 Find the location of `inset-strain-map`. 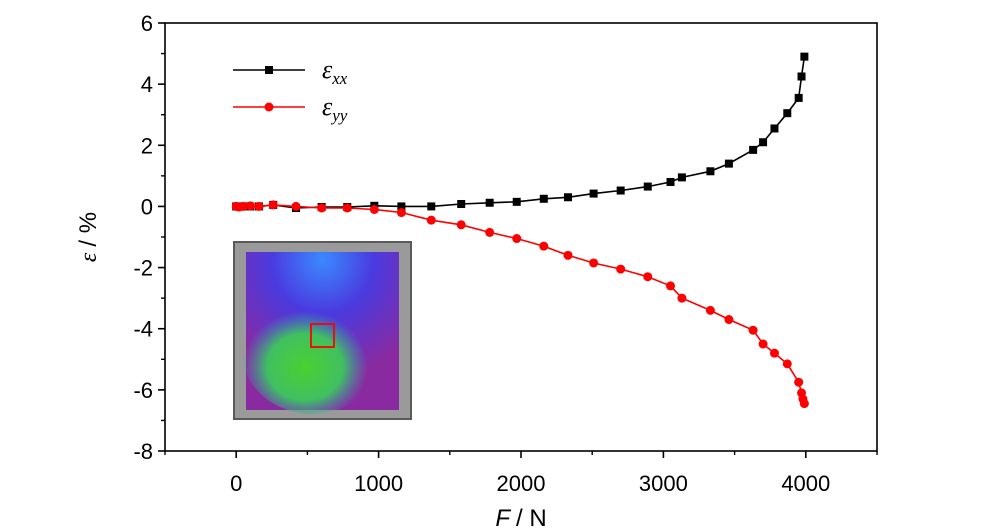

inset-strain-map is located at coordinates (322, 330).